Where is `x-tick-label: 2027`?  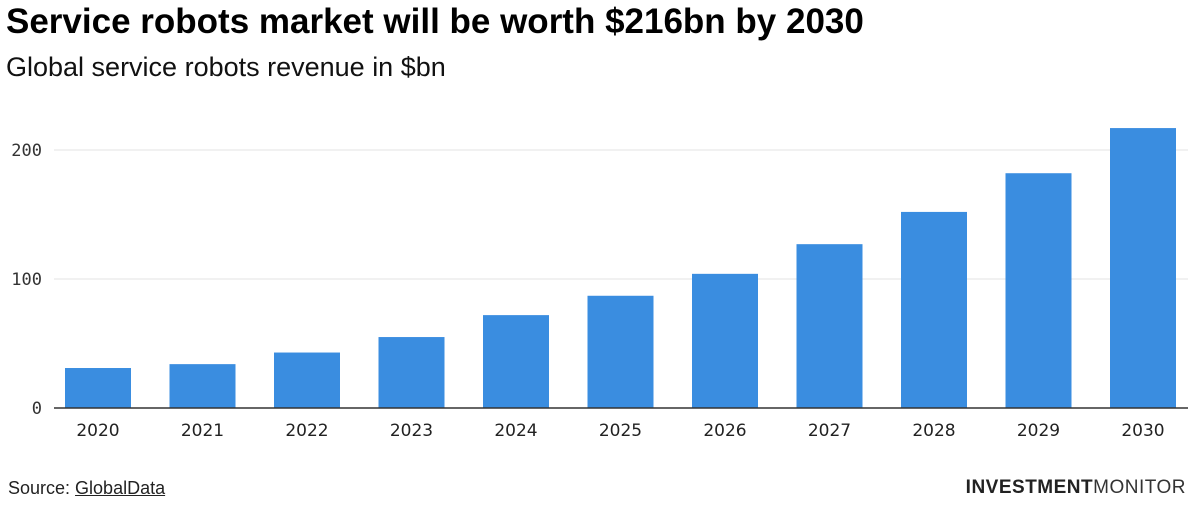
x-tick-label: 2027 is located at coordinates (829, 431).